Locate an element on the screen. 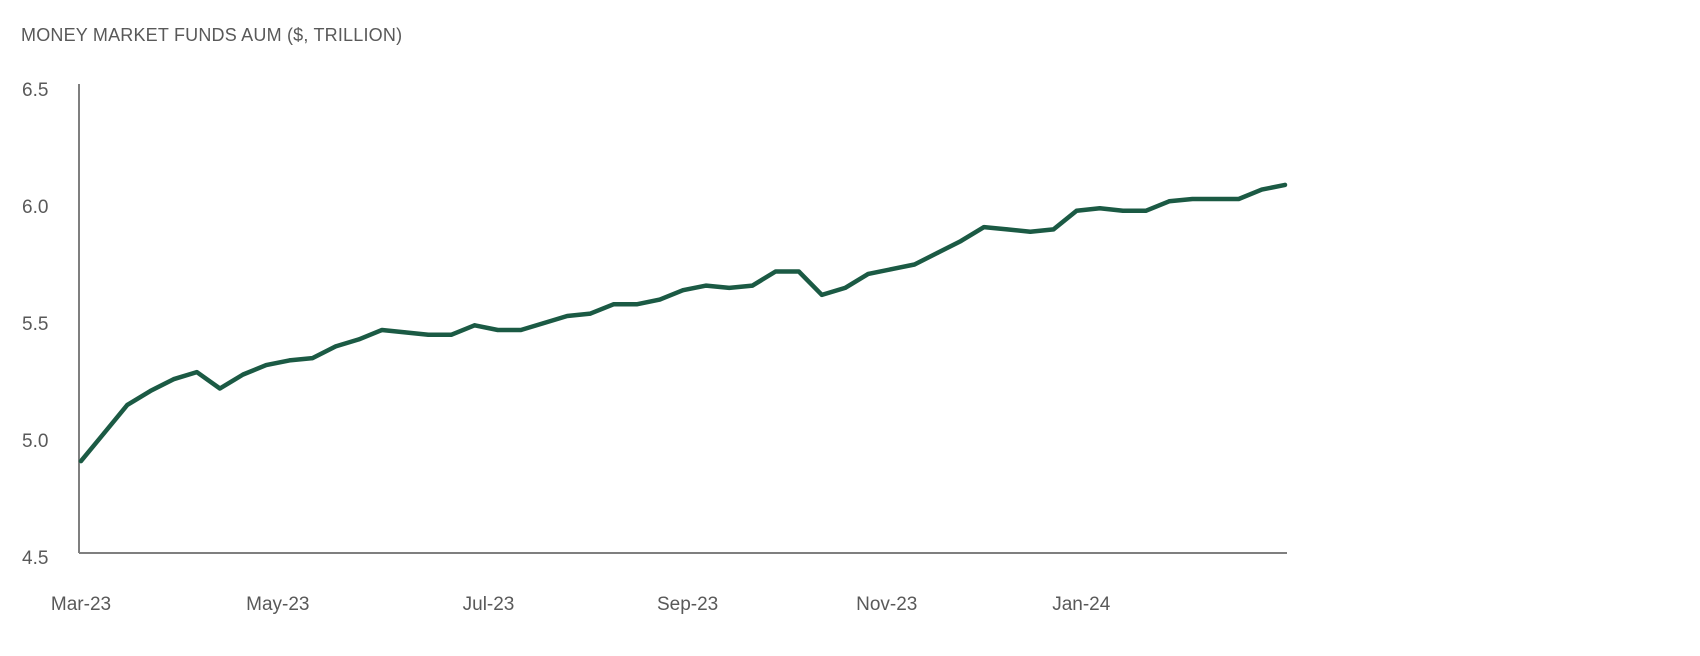 Image resolution: width=1700 pixels, height=656 pixels. x-tick-label: Jul-23 is located at coordinates (489, 604).